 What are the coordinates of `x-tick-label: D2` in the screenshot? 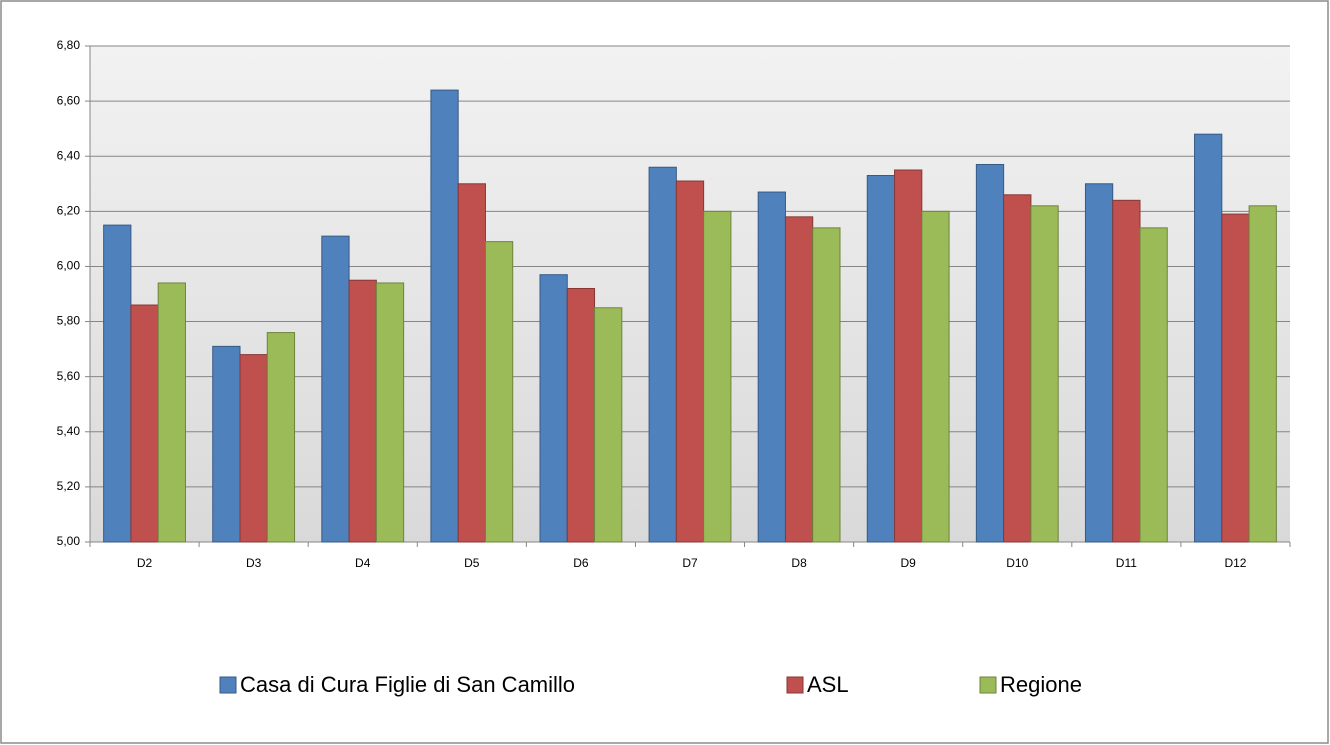 It's located at (145, 563).